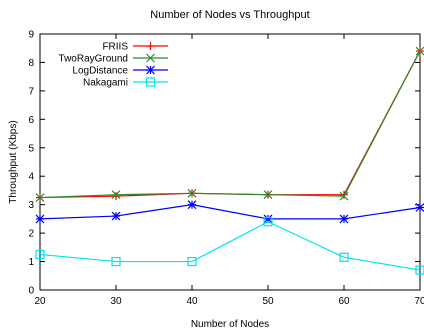 The image size is (424, 333). I want to click on series-line-nakagami, so click(230, 246).